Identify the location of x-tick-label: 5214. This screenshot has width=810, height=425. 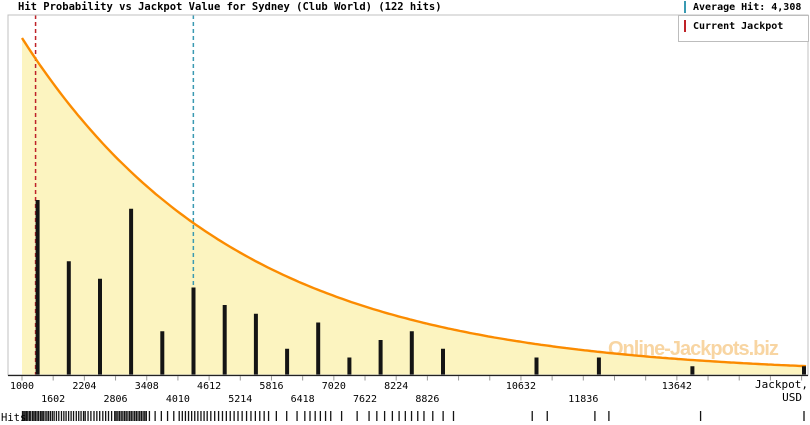
(240, 399).